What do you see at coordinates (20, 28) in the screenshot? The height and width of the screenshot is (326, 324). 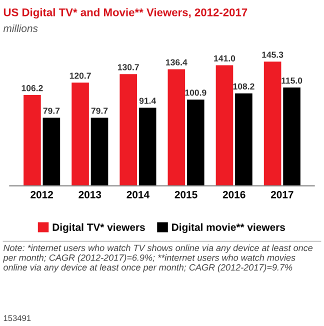 I see `chart-subtitle: millions` at bounding box center [20, 28].